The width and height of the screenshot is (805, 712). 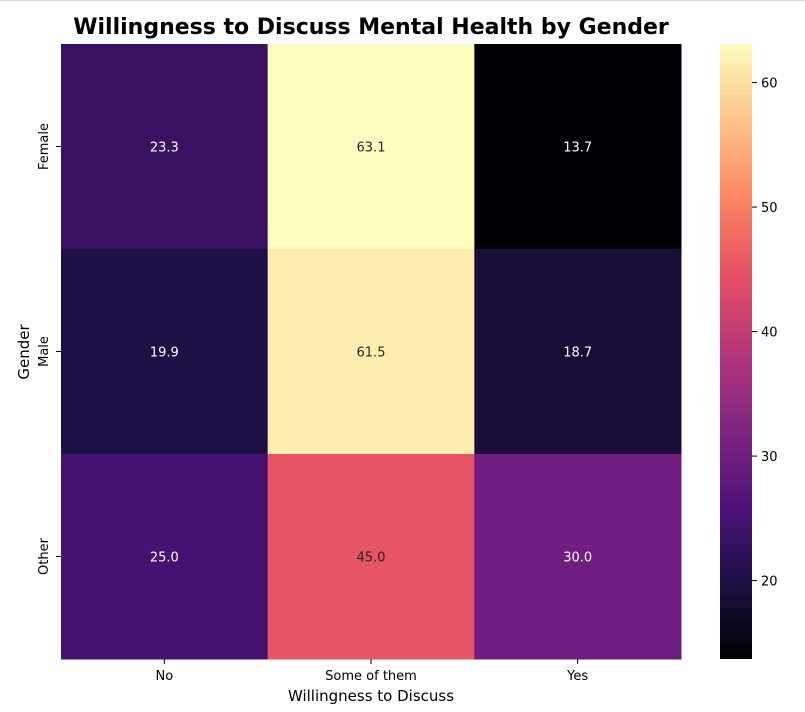 I want to click on cell-value-label: 18.7, so click(x=577, y=353).